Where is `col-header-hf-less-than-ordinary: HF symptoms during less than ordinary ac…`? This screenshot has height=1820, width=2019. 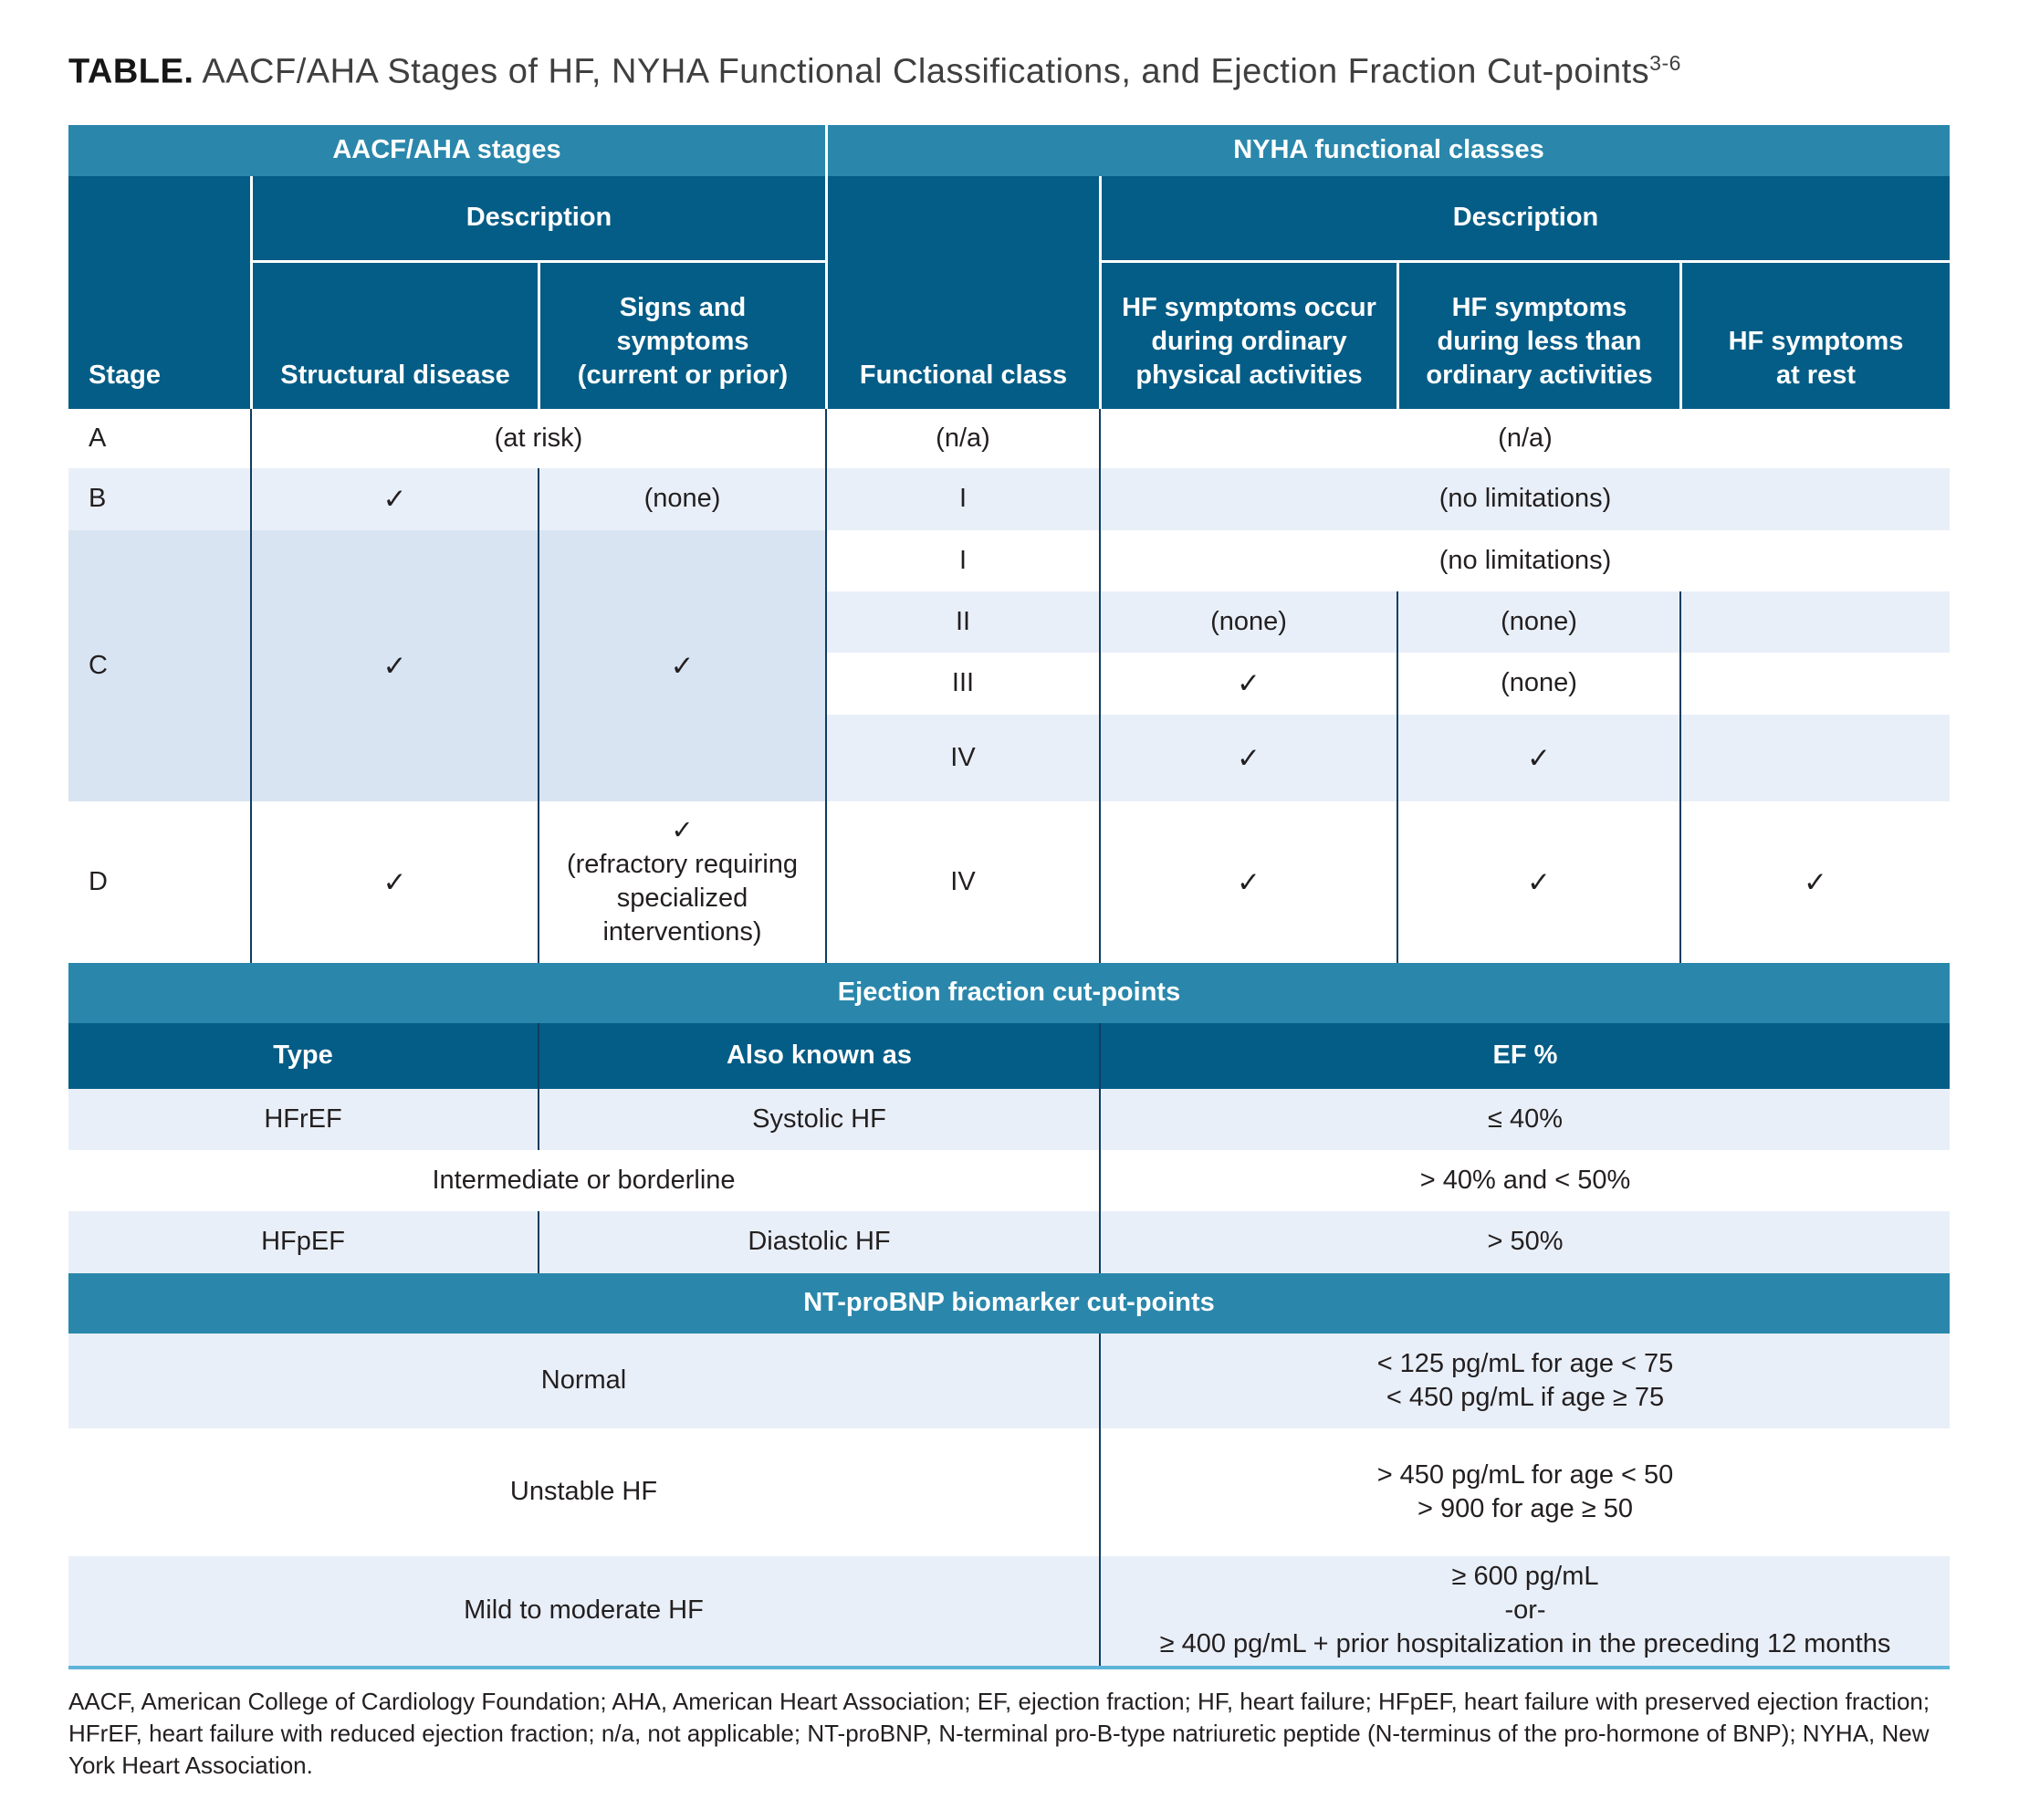
col-header-hf-less-than-ordinary: HF symptoms during less than ordinary ac… is located at coordinates (1538, 336).